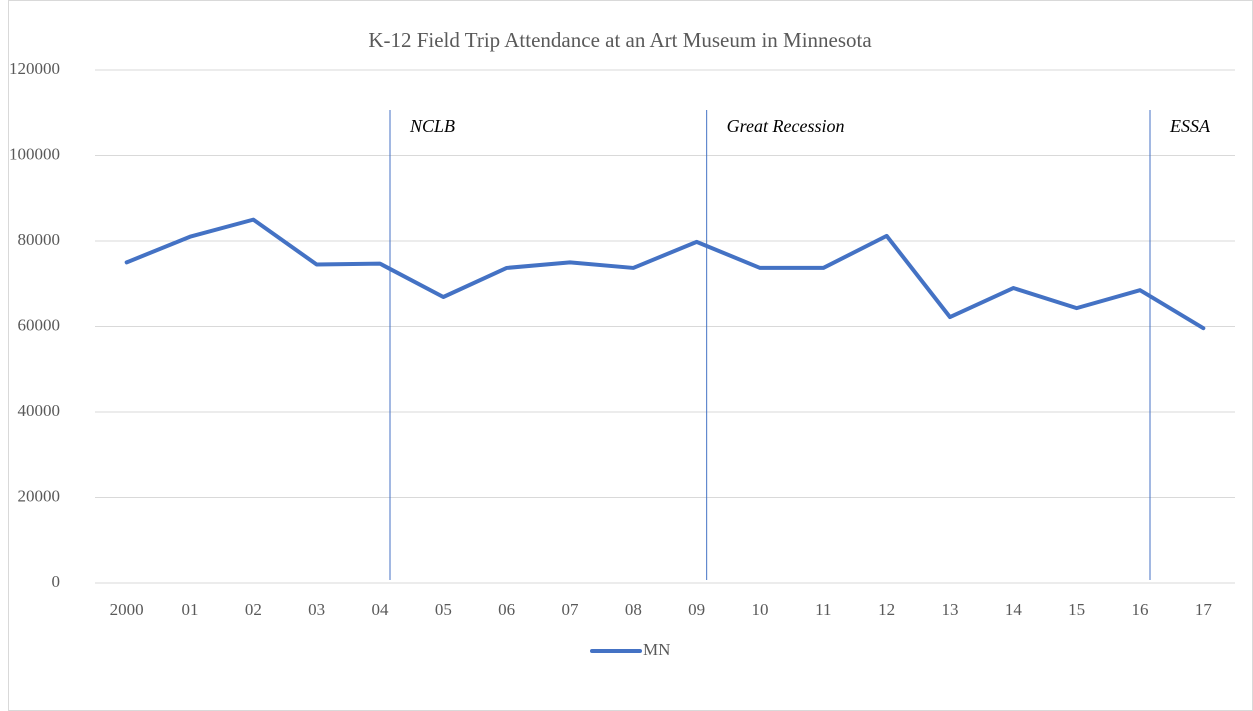  What do you see at coordinates (432, 126) in the screenshot?
I see `annotation-text: NCLB` at bounding box center [432, 126].